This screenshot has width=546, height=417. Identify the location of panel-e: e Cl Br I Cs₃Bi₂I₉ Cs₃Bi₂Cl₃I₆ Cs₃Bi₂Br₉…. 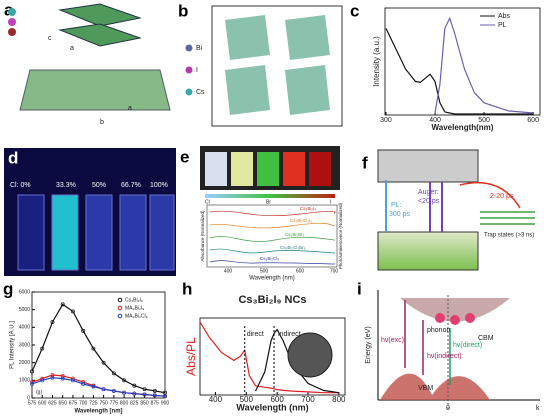
(261, 214).